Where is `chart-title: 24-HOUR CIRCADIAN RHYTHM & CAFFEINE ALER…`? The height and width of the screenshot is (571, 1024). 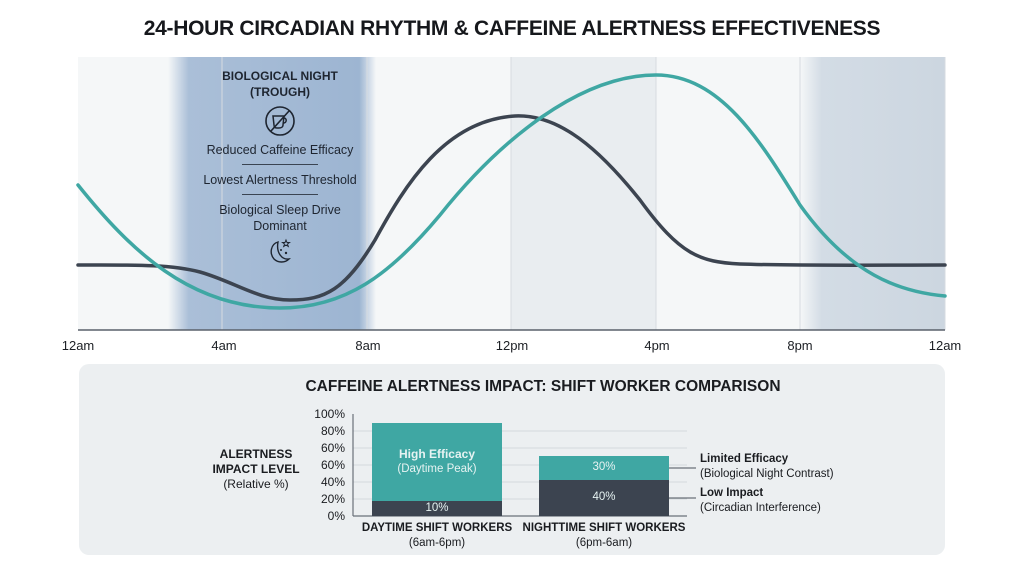 chart-title: 24-HOUR CIRCADIAN RHYTHM & CAFFEINE ALER… is located at coordinates (512, 28).